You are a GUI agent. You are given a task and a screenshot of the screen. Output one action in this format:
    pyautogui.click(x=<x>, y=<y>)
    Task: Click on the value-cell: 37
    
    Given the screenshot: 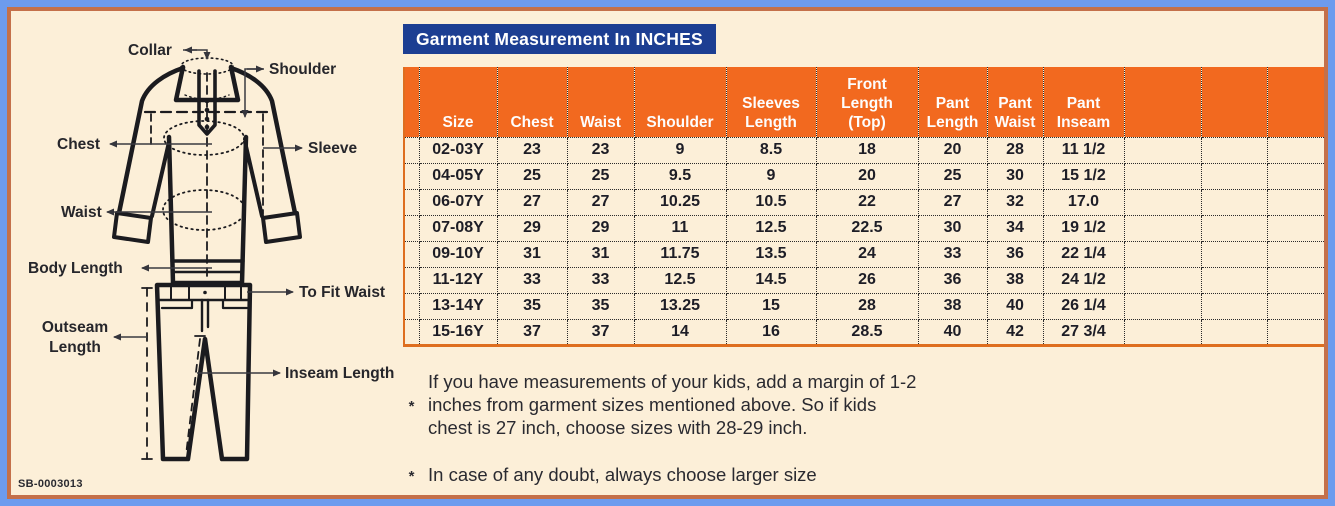 What is the action you would take?
    pyautogui.click(x=532, y=331)
    